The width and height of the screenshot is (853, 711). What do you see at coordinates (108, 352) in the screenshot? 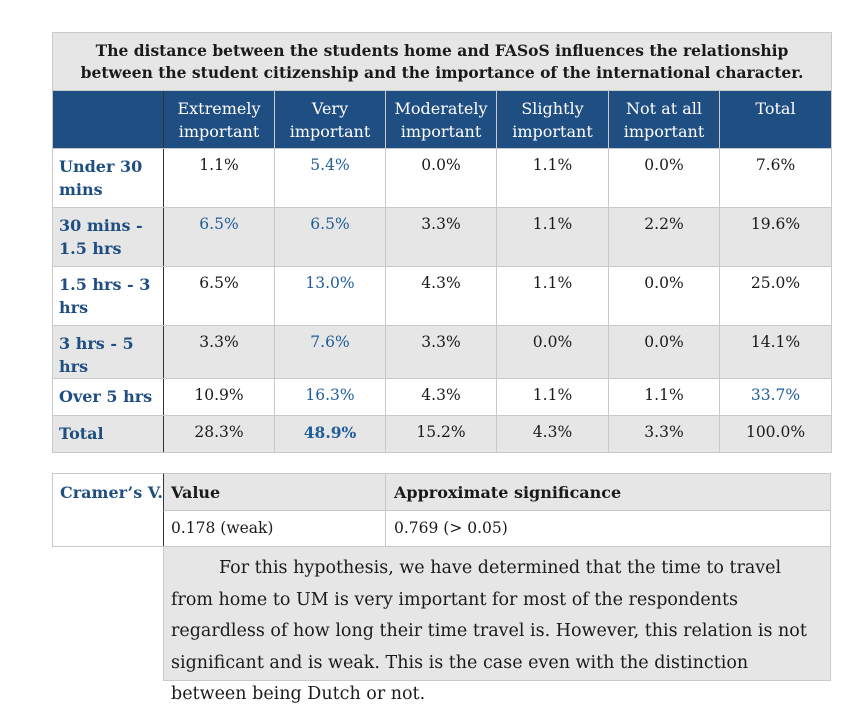
I see `row-label: 3 hrs - 5 hrs` at bounding box center [108, 352].